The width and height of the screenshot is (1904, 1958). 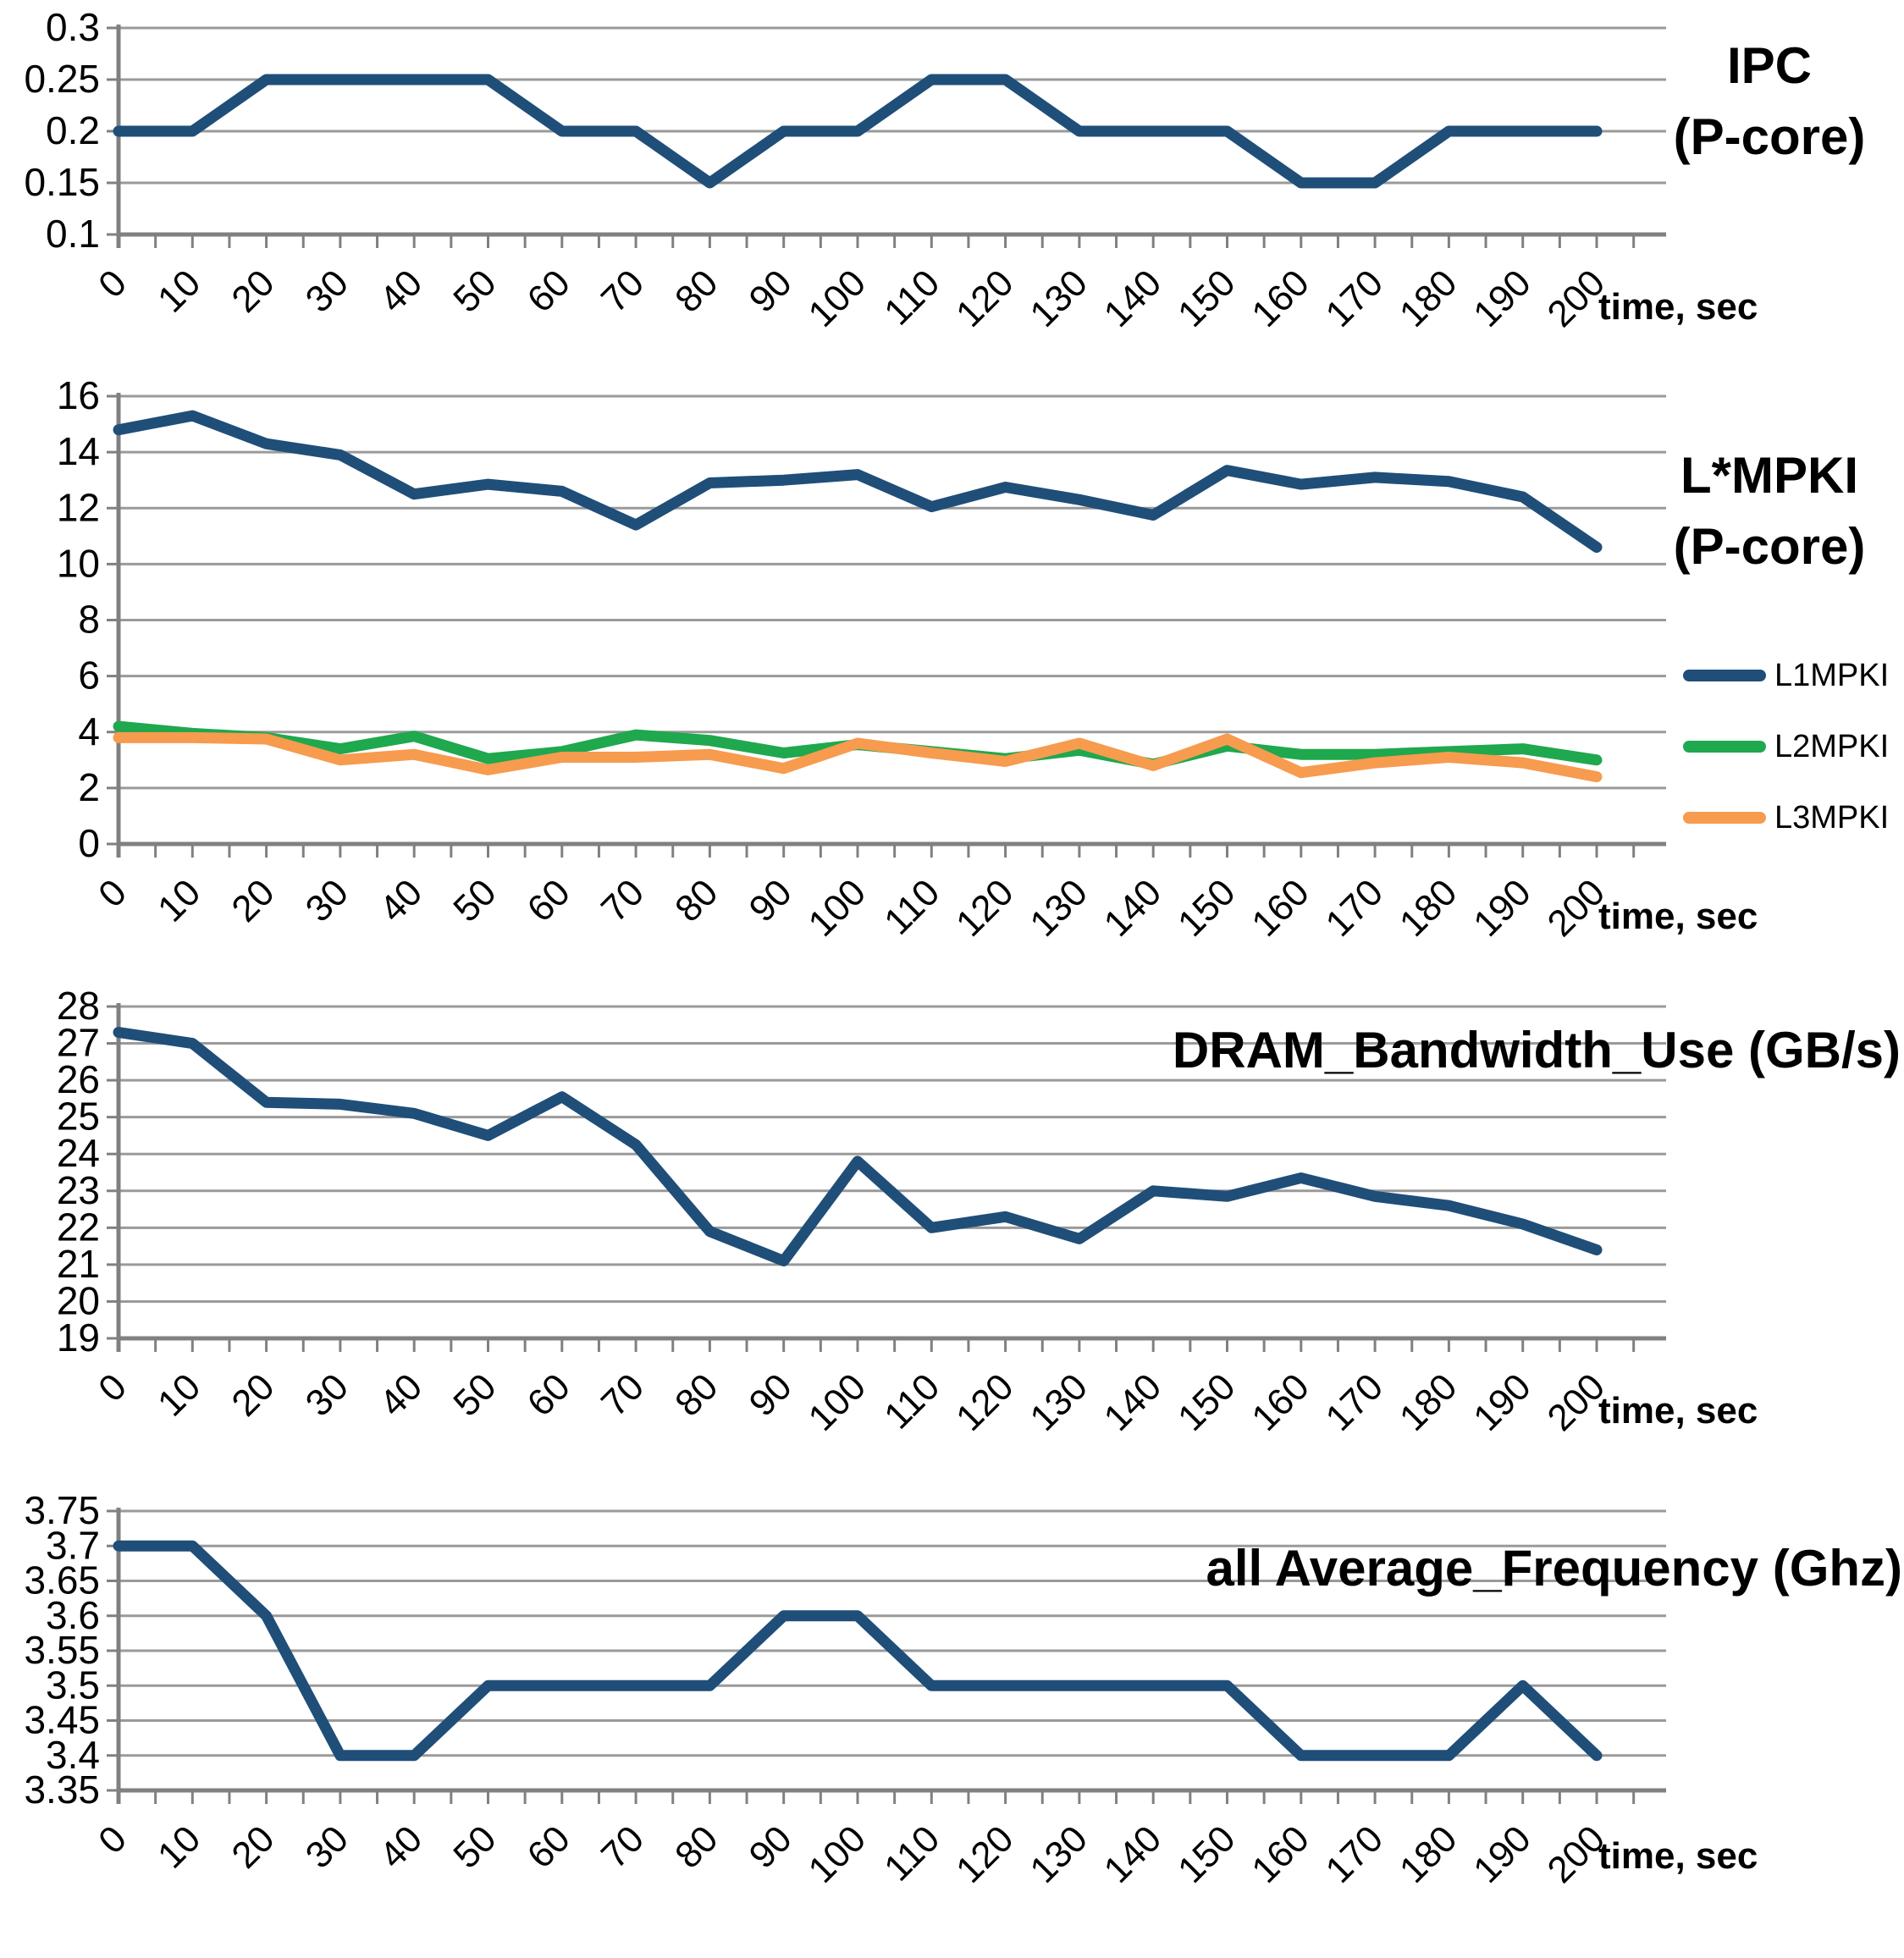 What do you see at coordinates (73, 1545) in the screenshot?
I see `y-tick-label: 3.7` at bounding box center [73, 1545].